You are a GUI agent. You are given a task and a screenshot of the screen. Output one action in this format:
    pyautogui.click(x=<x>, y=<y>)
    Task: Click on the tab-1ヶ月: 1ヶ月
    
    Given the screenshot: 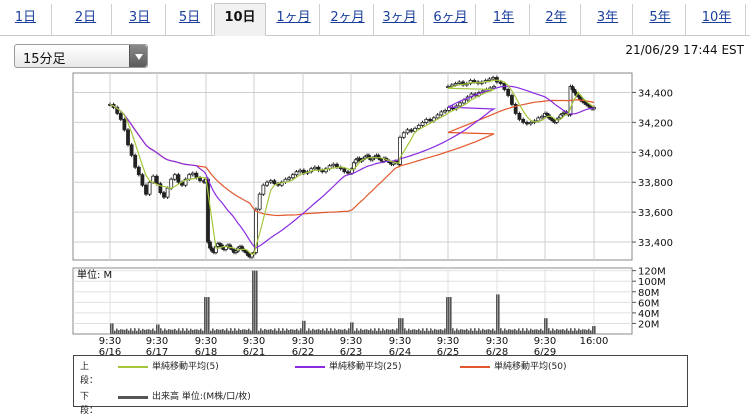 What is the action you would take?
    pyautogui.click(x=294, y=20)
    